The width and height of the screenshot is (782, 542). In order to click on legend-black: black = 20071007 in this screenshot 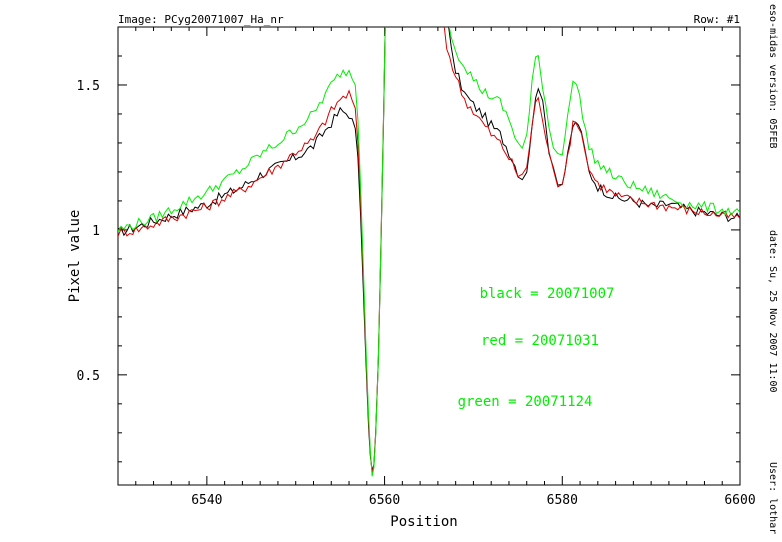, I will do `click(547, 294)`.